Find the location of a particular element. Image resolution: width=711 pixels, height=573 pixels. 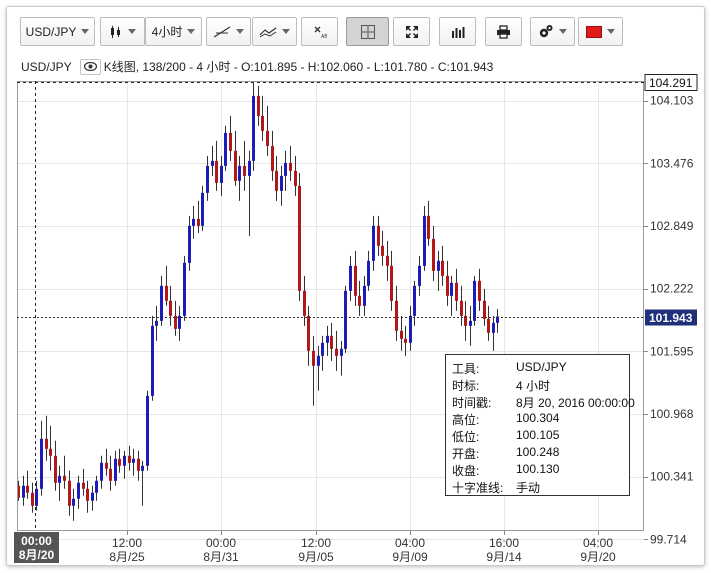

data-window-row: 开盘: 100.248 is located at coordinates (539, 453).